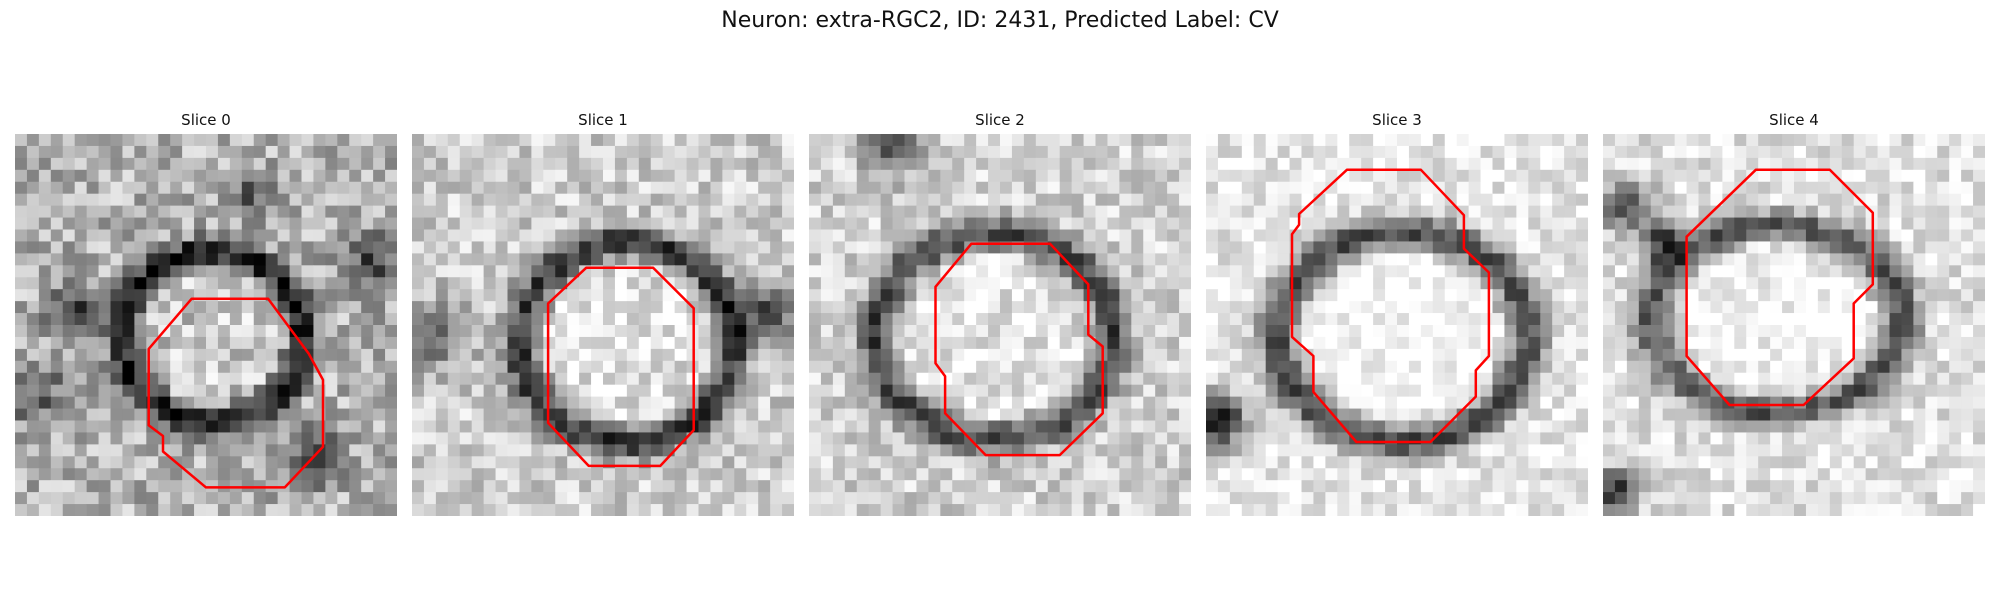 The image size is (2000, 600). I want to click on slice-panel-4: Slice 4, so click(1794, 312).